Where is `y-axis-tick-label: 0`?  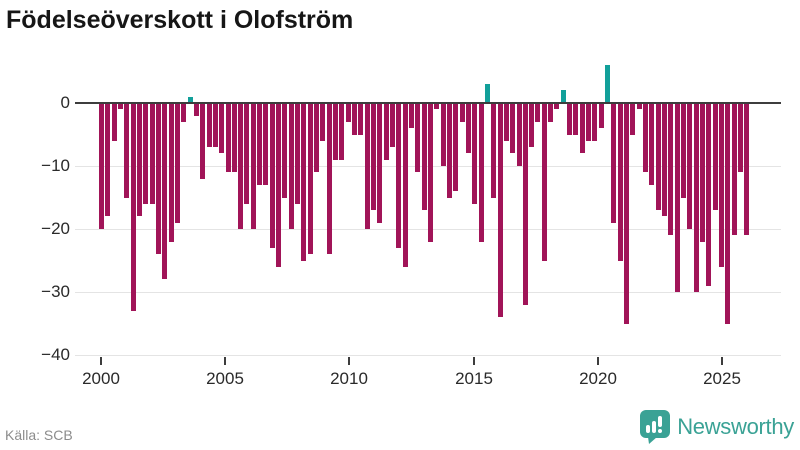
y-axis-tick-label: 0 is located at coordinates (65, 102).